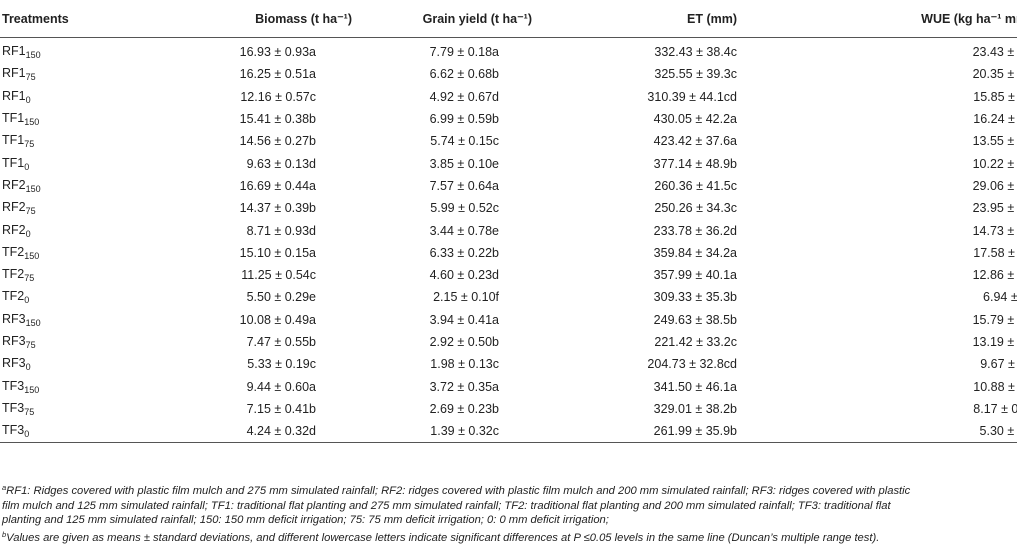 This screenshot has width=1017, height=555. What do you see at coordinates (998, 364) in the screenshot?
I see `cell-wue: 9.67 ± 0.7c` at bounding box center [998, 364].